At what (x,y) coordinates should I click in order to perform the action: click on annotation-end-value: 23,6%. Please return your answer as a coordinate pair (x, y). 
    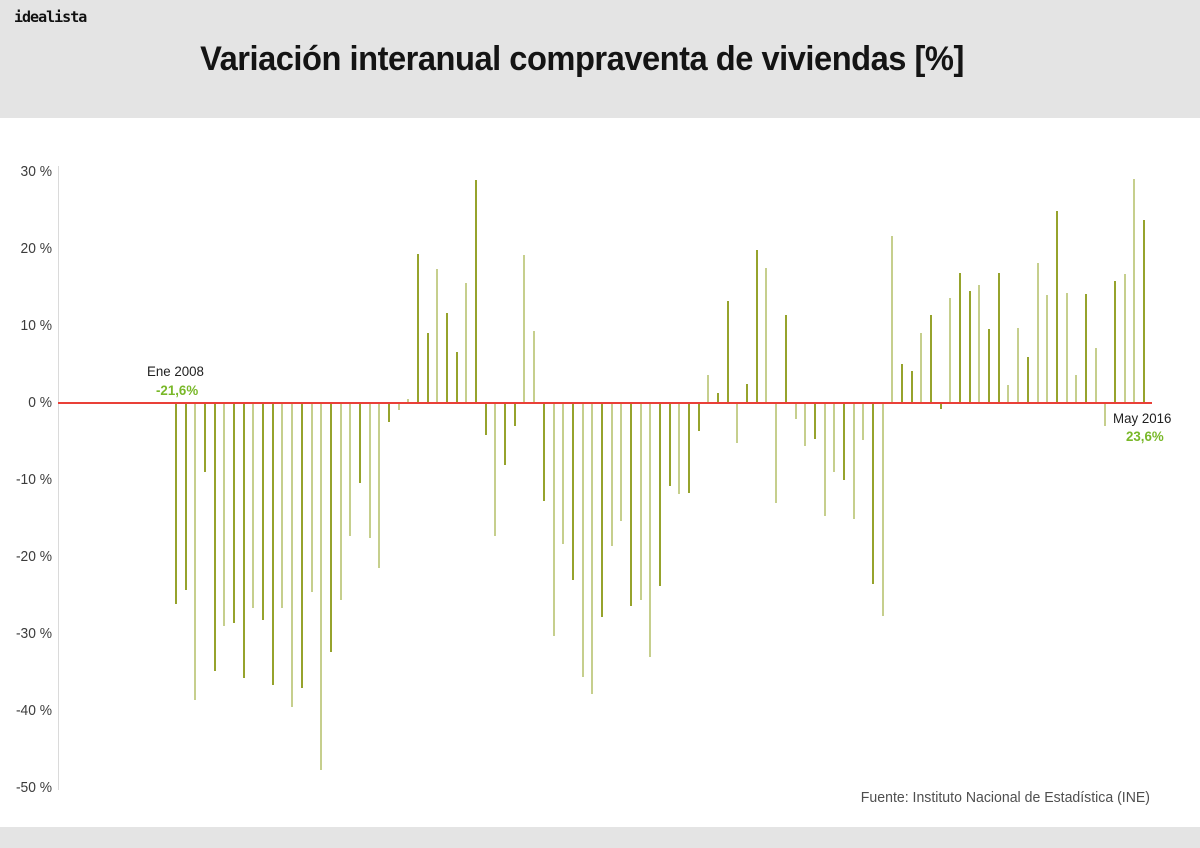
    Looking at the image, I should click on (1145, 436).